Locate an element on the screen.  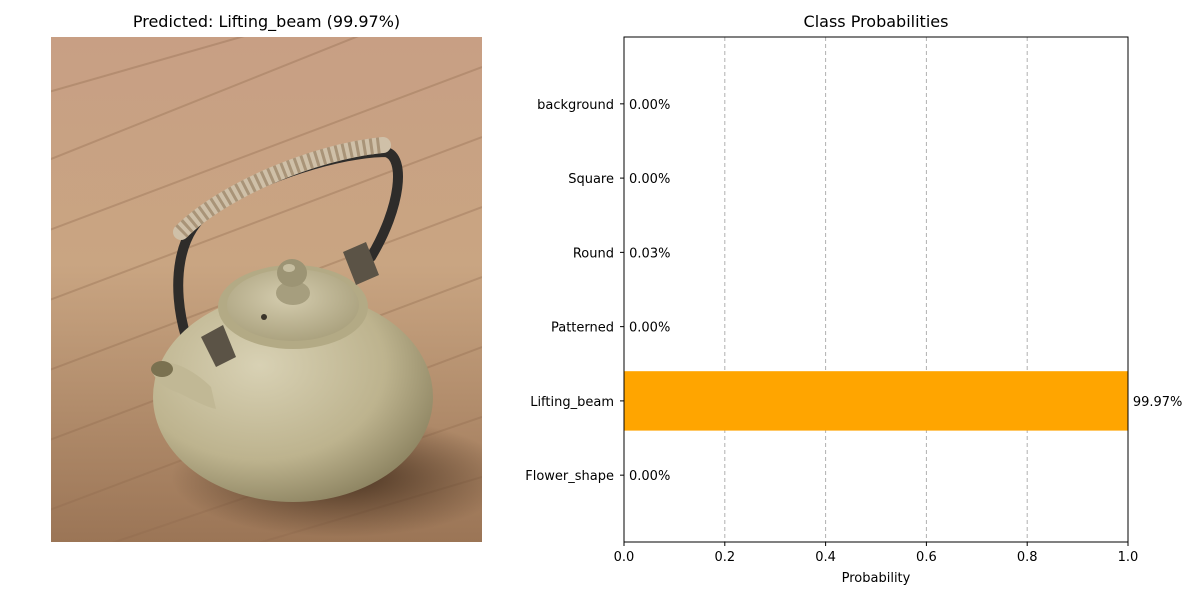
x-axis-ticks: 0.0 0.2 0.4 0.6 0.8 1.0 is located at coordinates (876, 553).